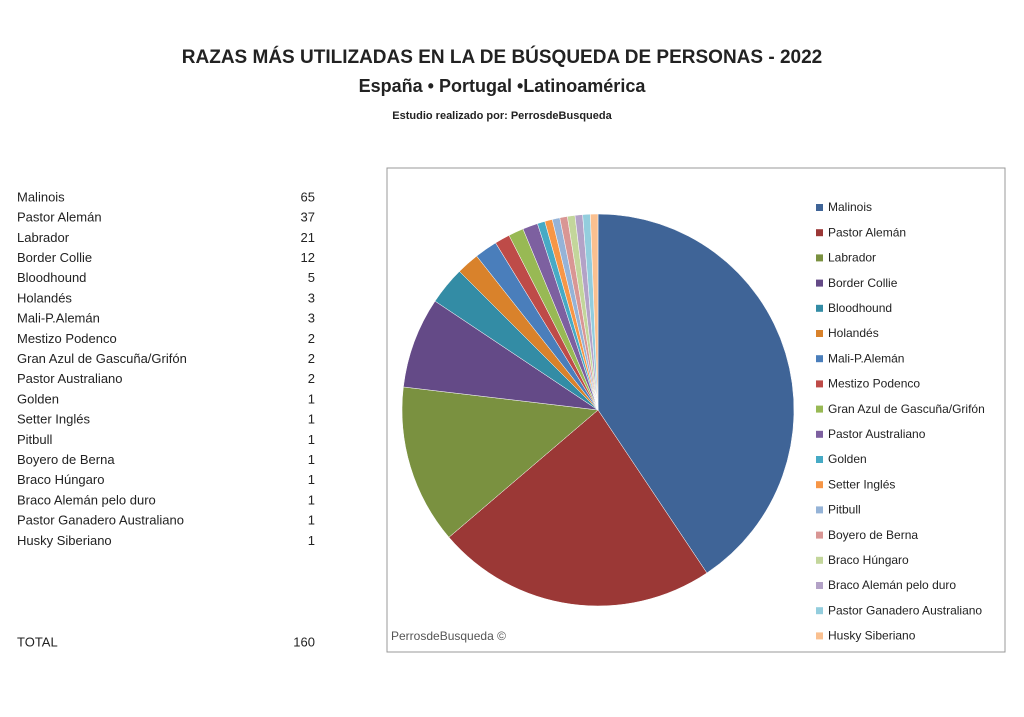 This screenshot has width=1024, height=717. What do you see at coordinates (852, 258) in the screenshot?
I see `legend-label: Labrador` at bounding box center [852, 258].